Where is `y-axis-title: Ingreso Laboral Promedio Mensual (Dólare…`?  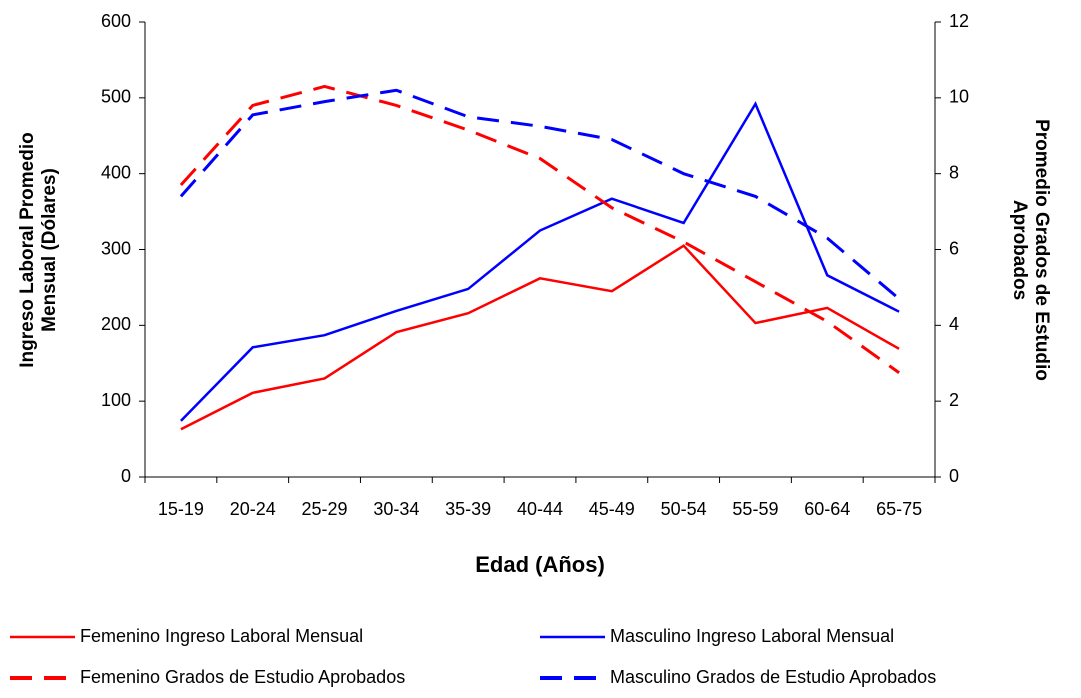
y-axis-title: Ingreso Laboral Promedio Mensual (Dólare… is located at coordinates (38, 249).